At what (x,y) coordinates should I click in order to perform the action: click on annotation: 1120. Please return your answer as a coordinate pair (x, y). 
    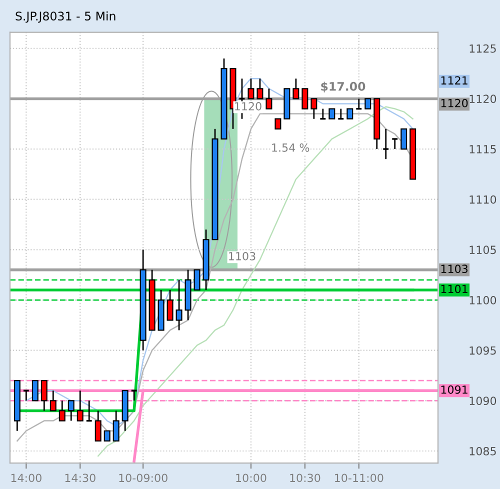
    Looking at the image, I should click on (248, 106).